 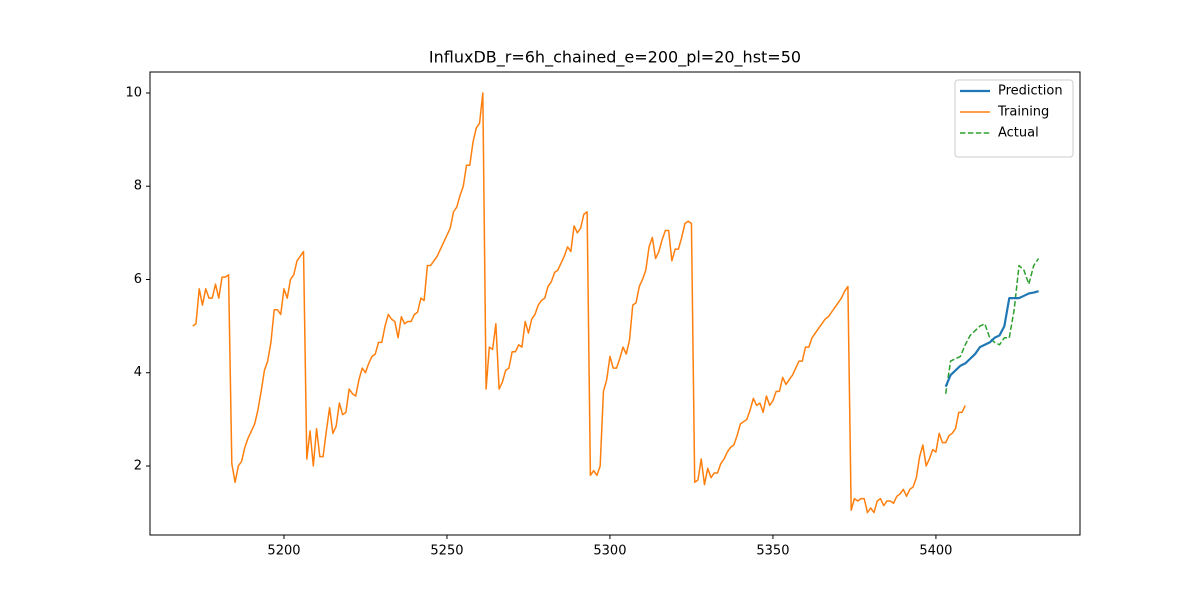 I want to click on legend-box, so click(x=1014, y=118).